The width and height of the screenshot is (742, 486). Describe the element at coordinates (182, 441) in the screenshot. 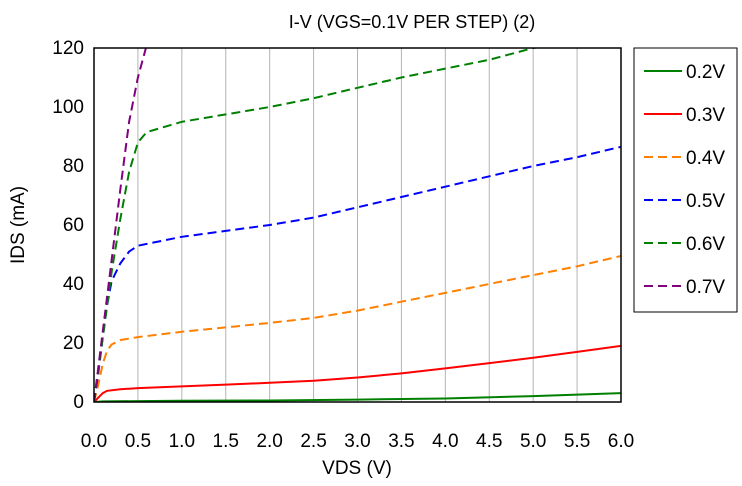

I see `x-tick-label: 1.0` at that location.